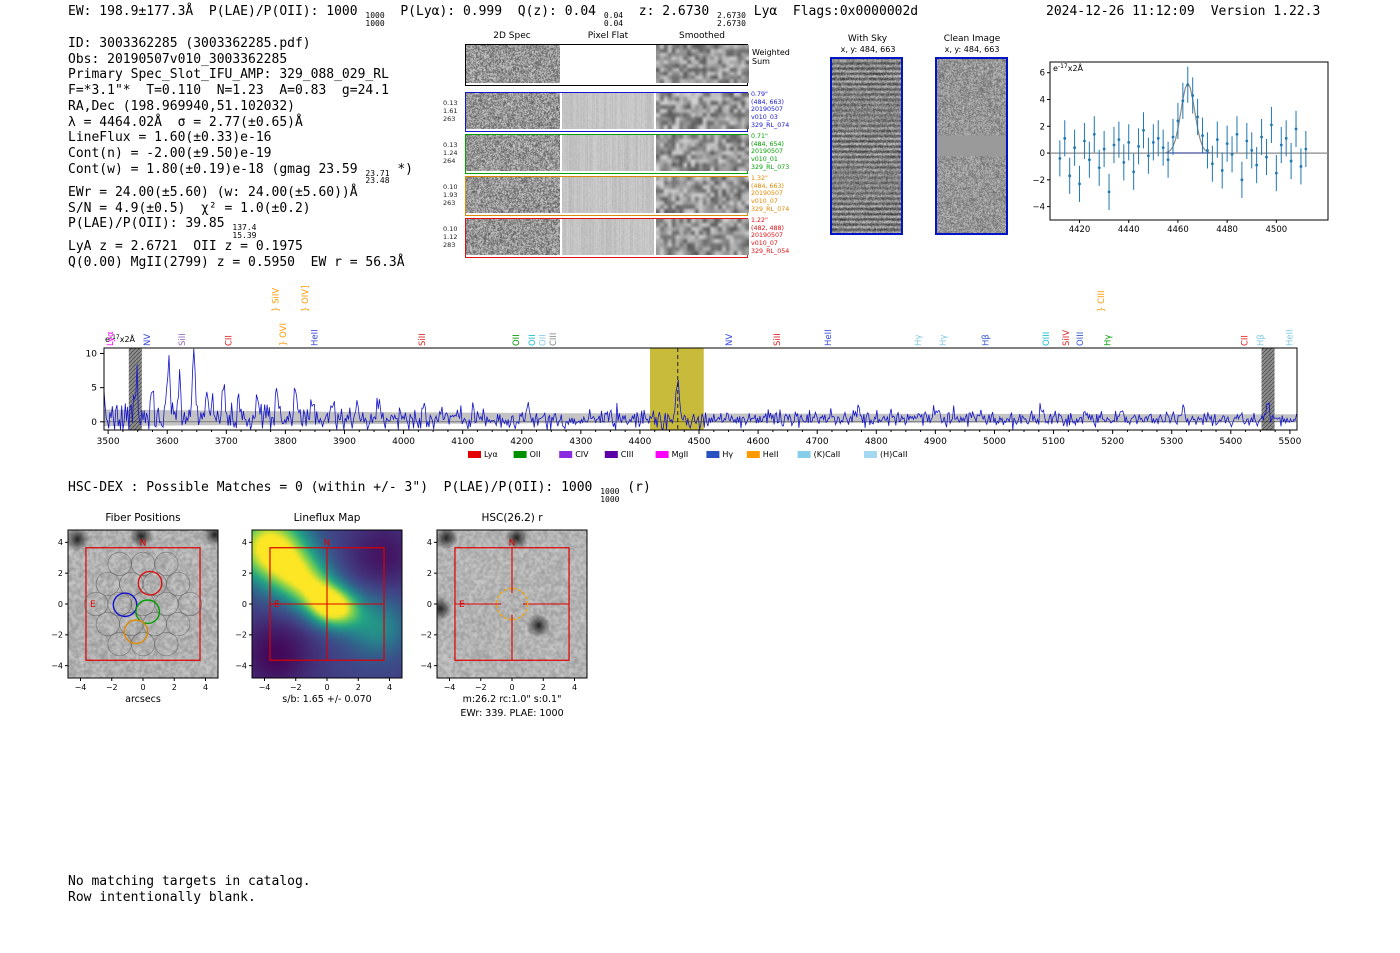  What do you see at coordinates (178, 59) in the screenshot?
I see `info-line: Obs: 20190507v010_3003362285` at bounding box center [178, 59].